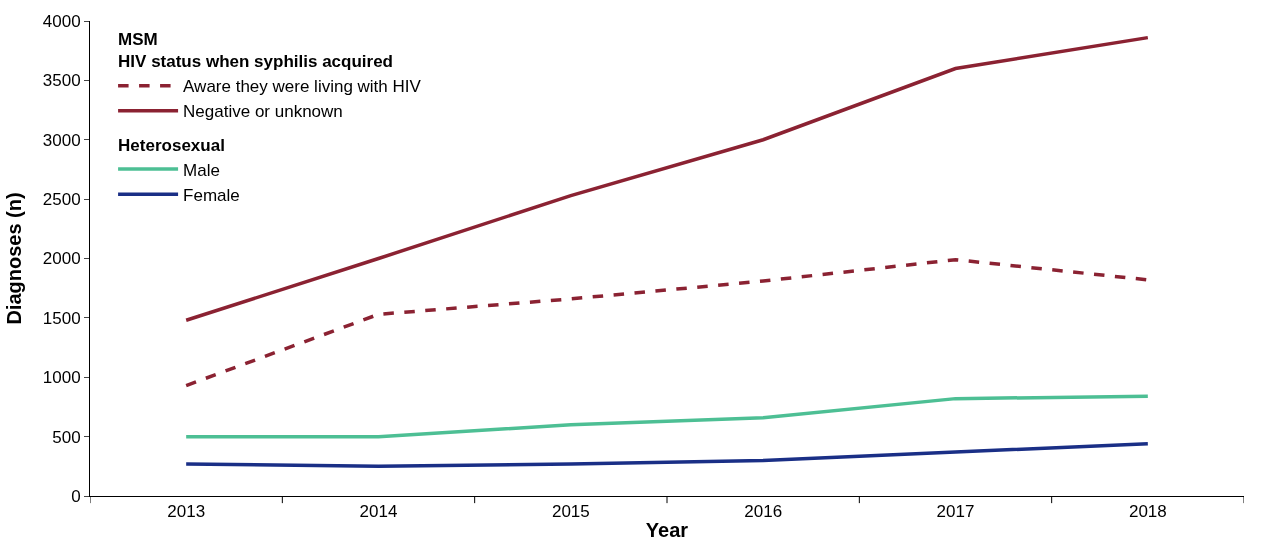  What do you see at coordinates (378, 512) in the screenshot?
I see `x-tick-label: 2014` at bounding box center [378, 512].